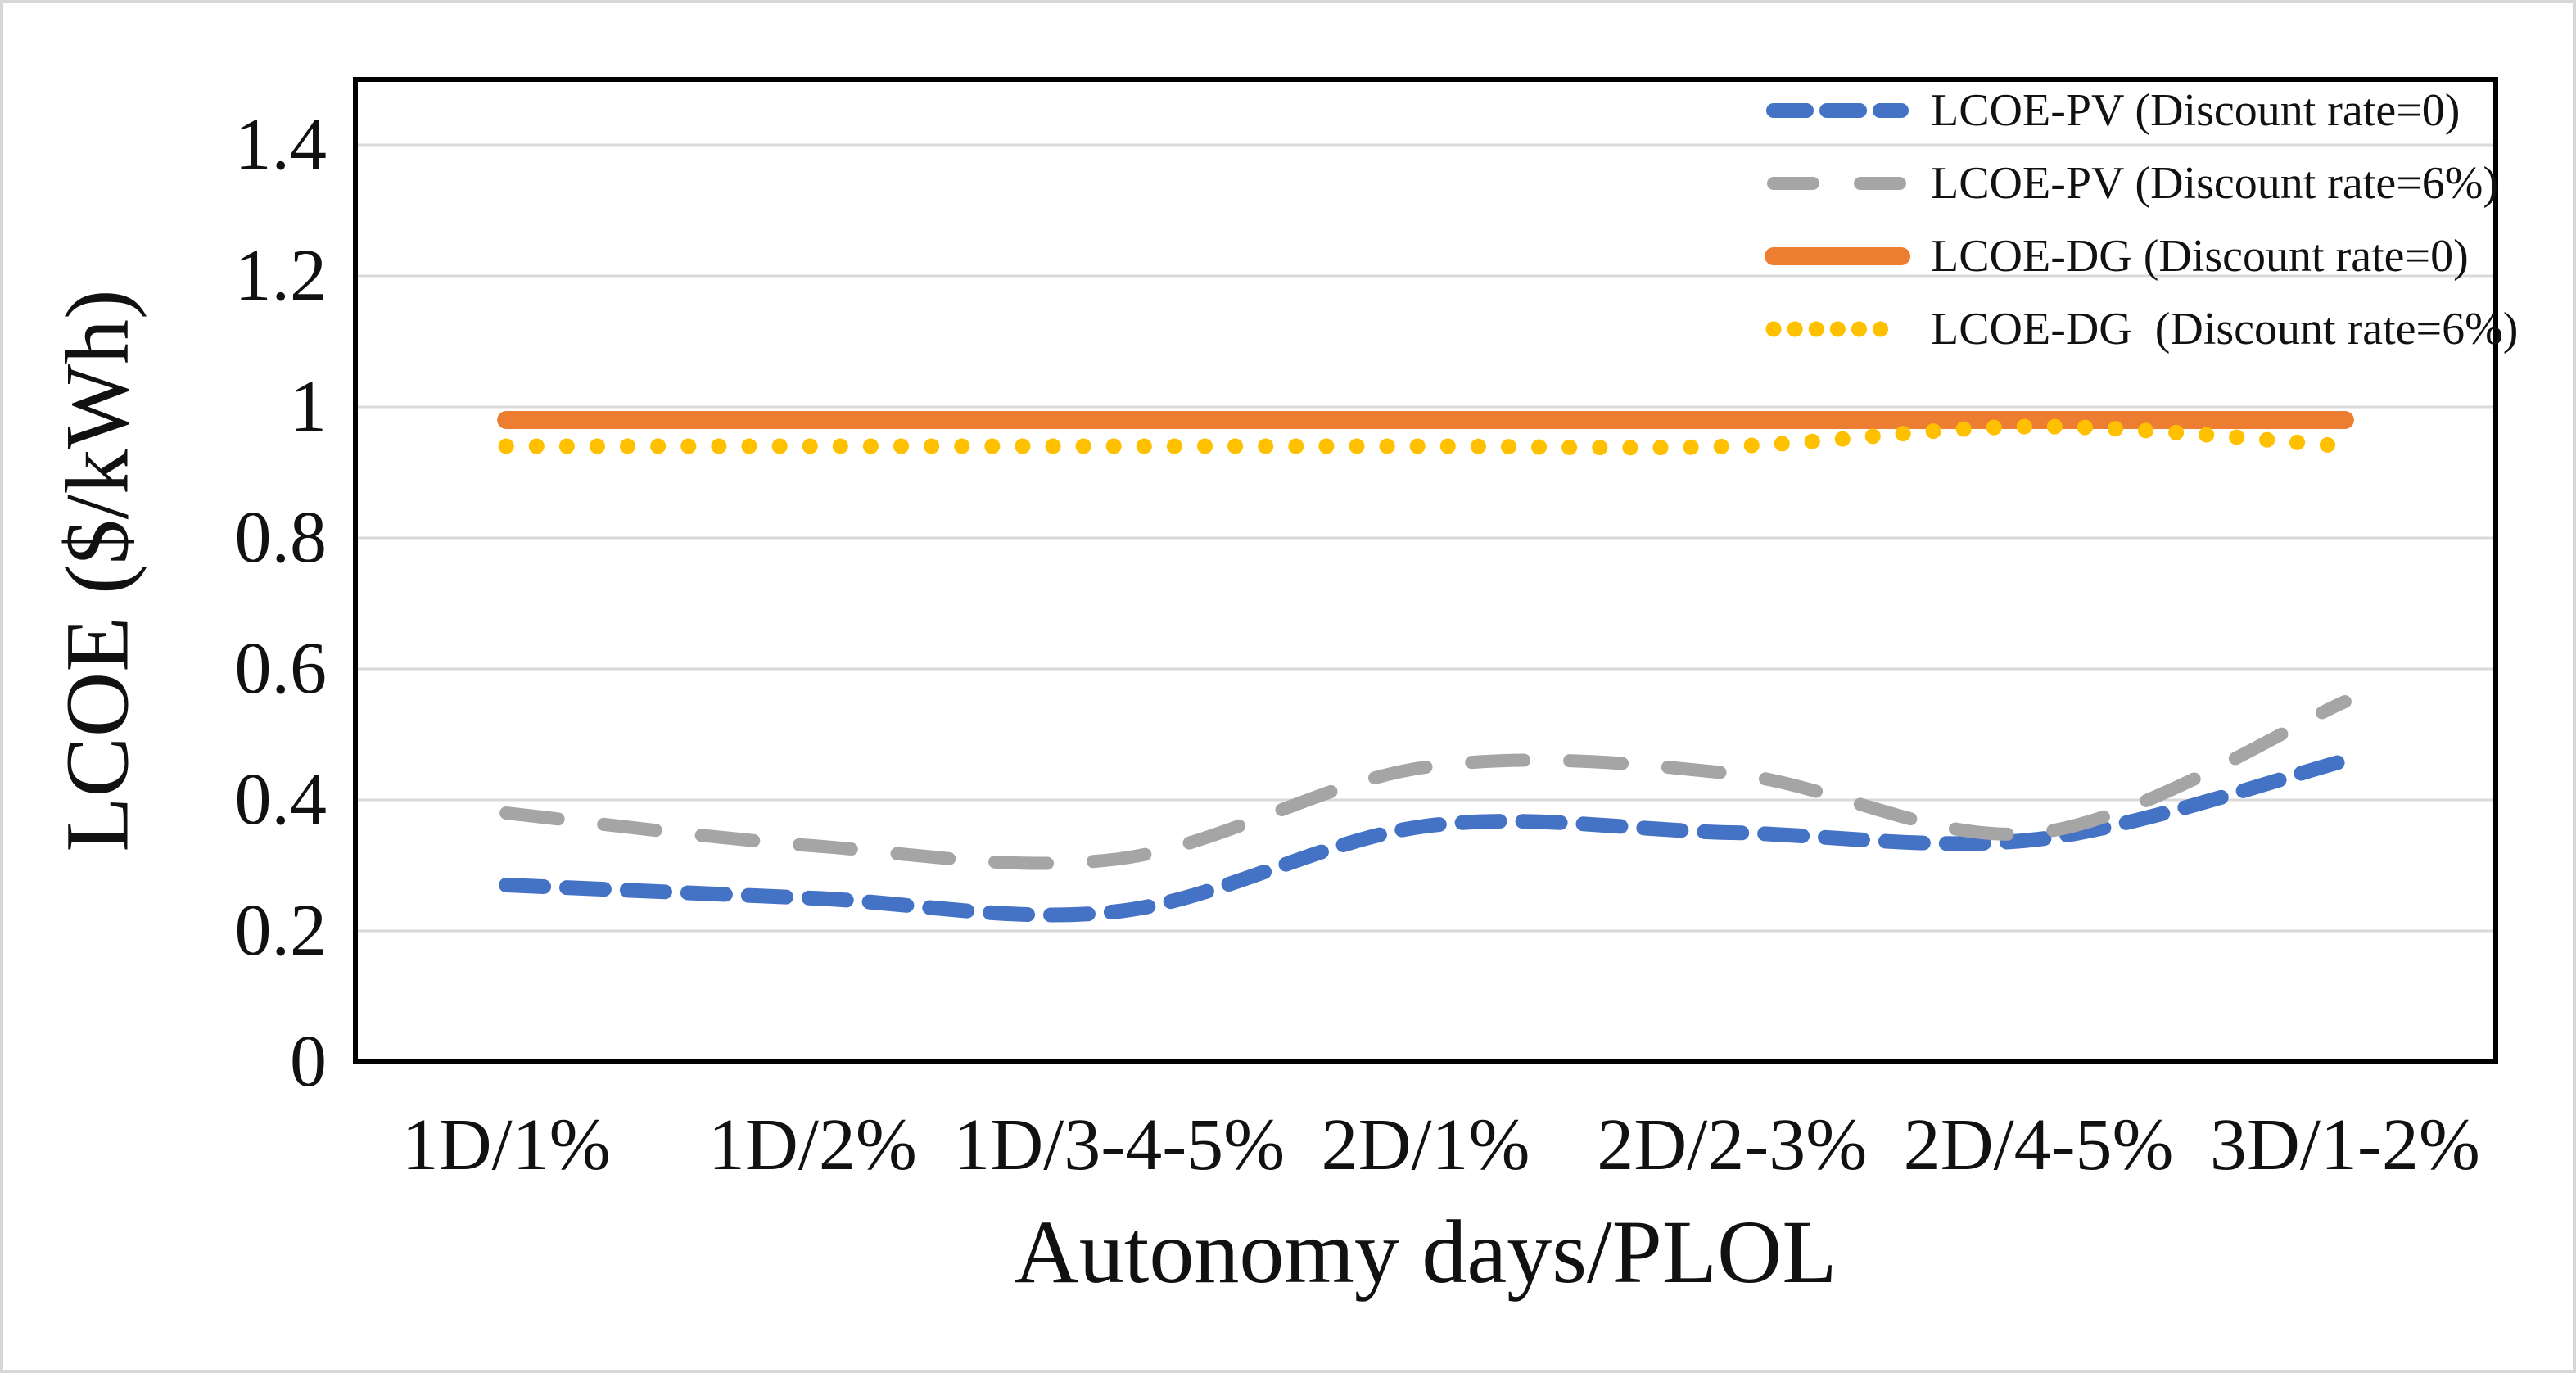  I want to click on legend-label: LCOE-DG (Discount rate=0), so click(2200, 256).